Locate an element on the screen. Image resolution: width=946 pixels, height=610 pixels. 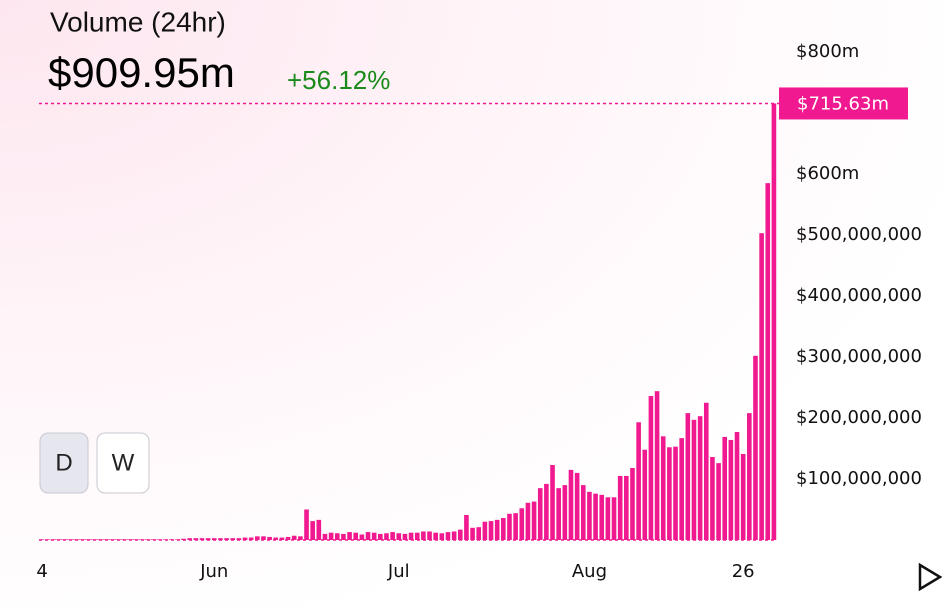
y-tick-label: $500,000,000 is located at coordinates (859, 234).